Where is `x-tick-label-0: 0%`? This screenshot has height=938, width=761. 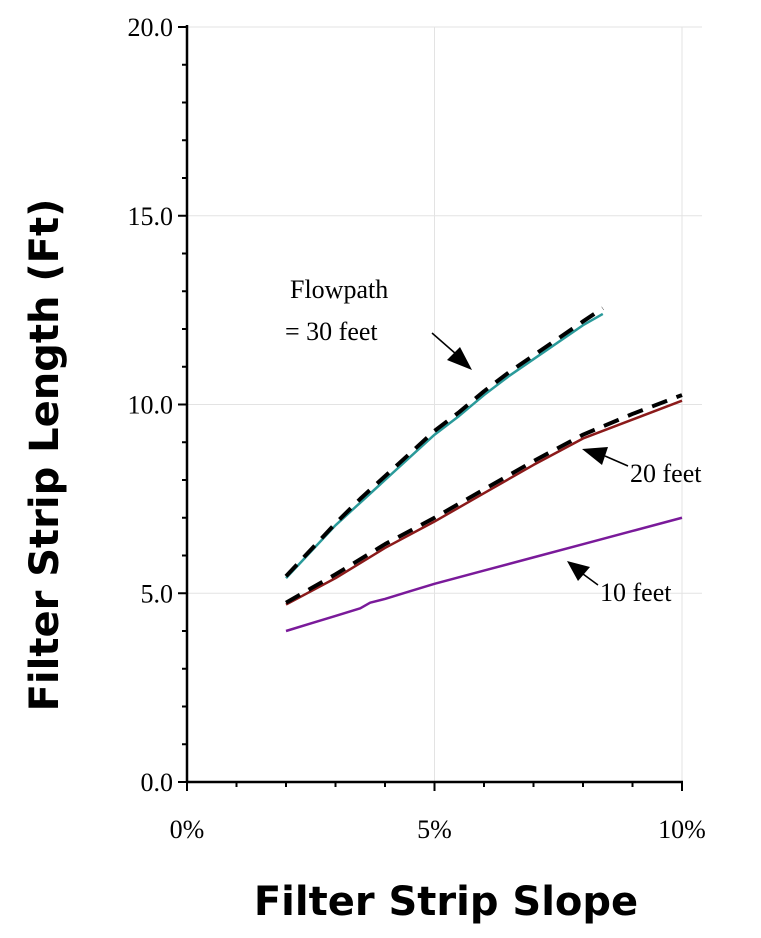
x-tick-label-0: 0% is located at coordinates (187, 829).